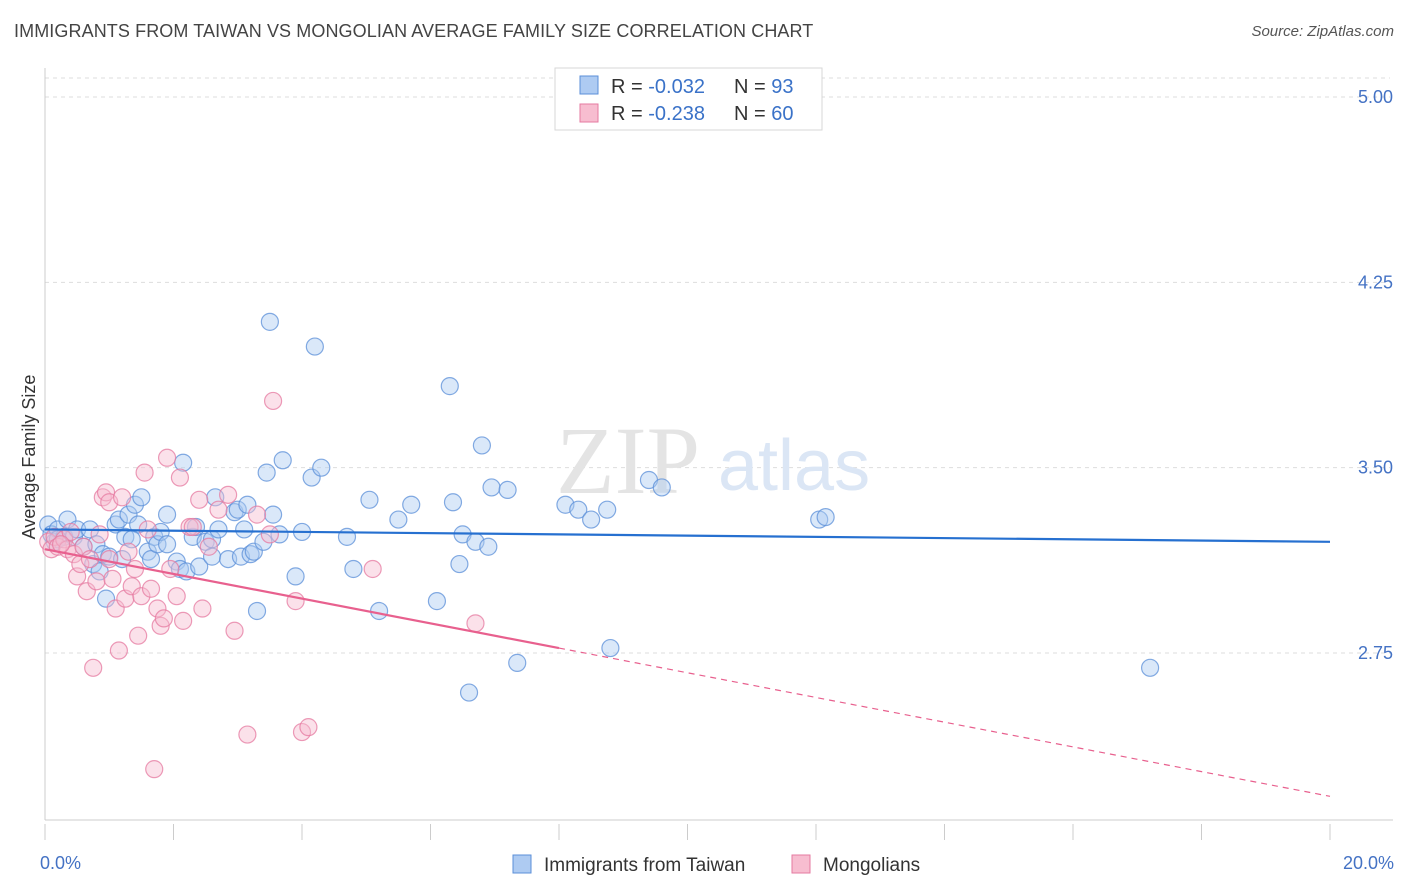 Image resolution: width=1406 pixels, height=892 pixels. What do you see at coordinates (29, 457) in the screenshot?
I see `y-axis-label: Average Family Size` at bounding box center [29, 457].